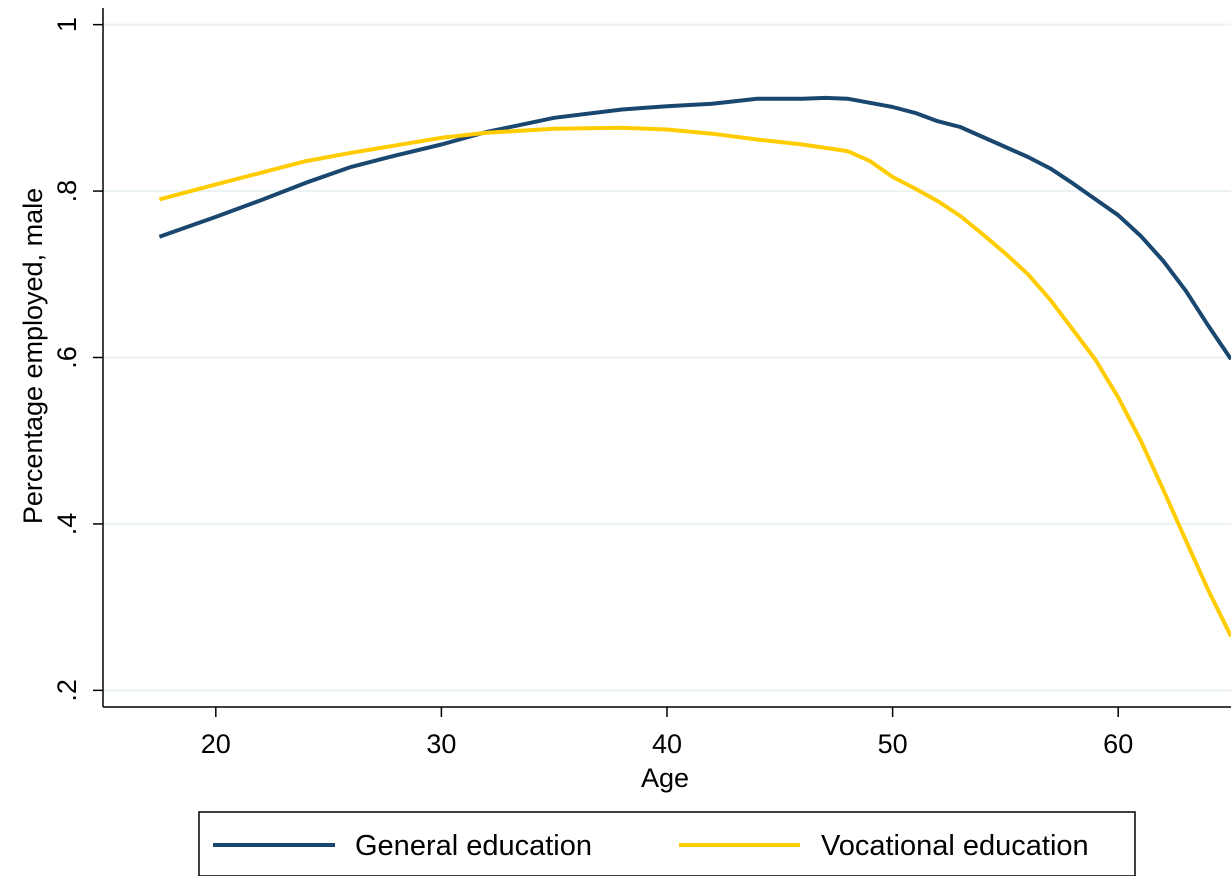 This screenshot has height=876, width=1231. Describe the element at coordinates (473, 846) in the screenshot. I see `legend-label-general-education: General education` at that location.